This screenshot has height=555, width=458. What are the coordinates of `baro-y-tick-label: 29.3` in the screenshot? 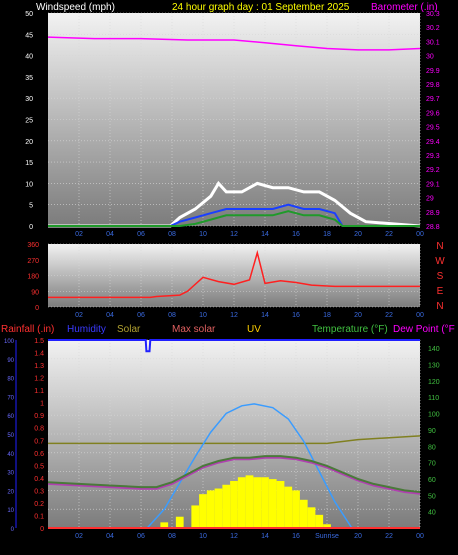 It's located at (433, 156).